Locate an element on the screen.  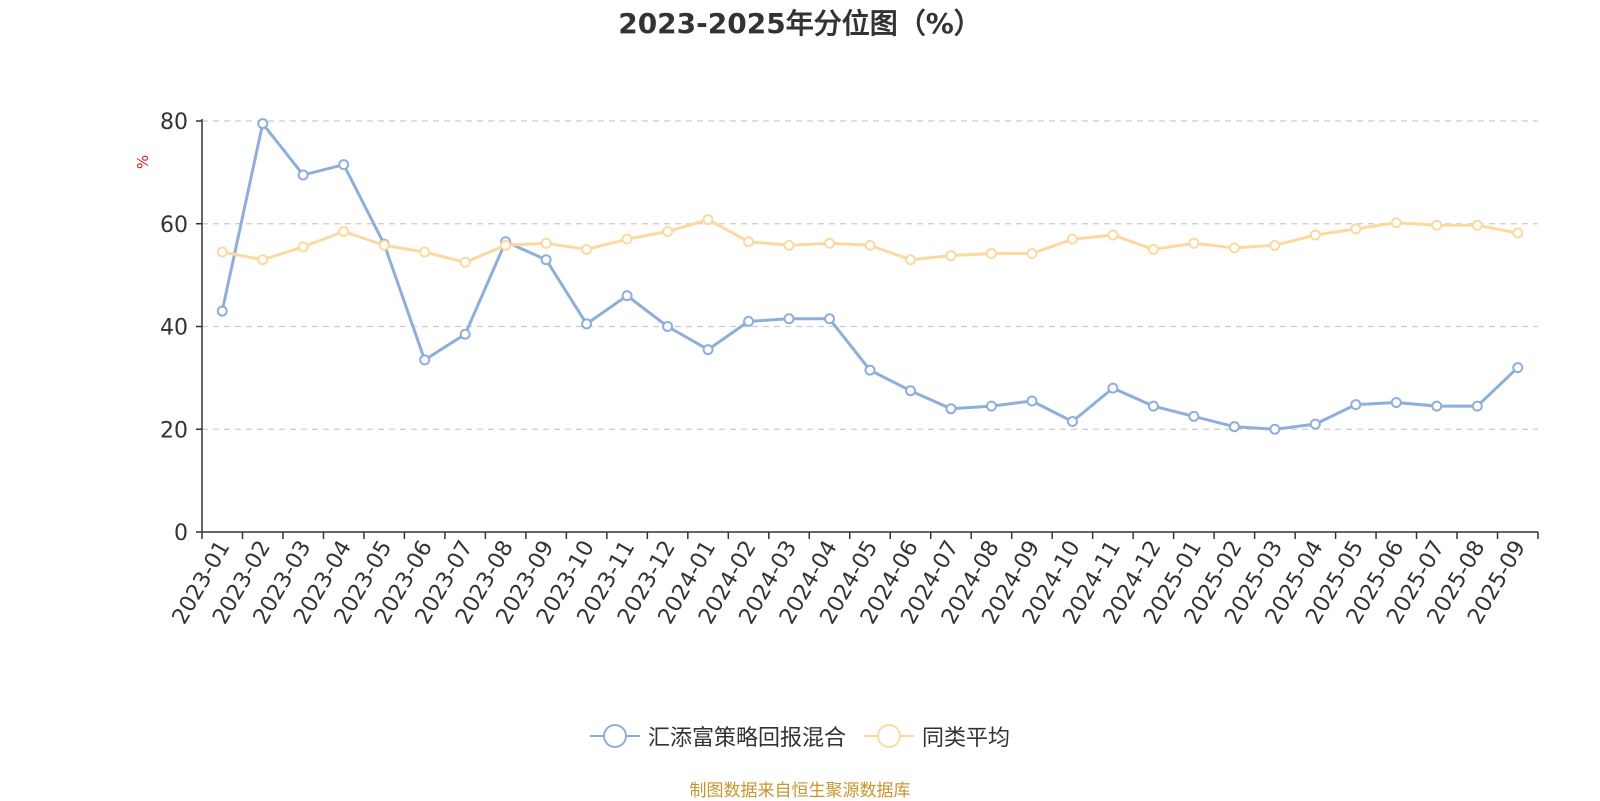
source-note: 制图数据来自恒生聚源数据库 is located at coordinates (800, 791).